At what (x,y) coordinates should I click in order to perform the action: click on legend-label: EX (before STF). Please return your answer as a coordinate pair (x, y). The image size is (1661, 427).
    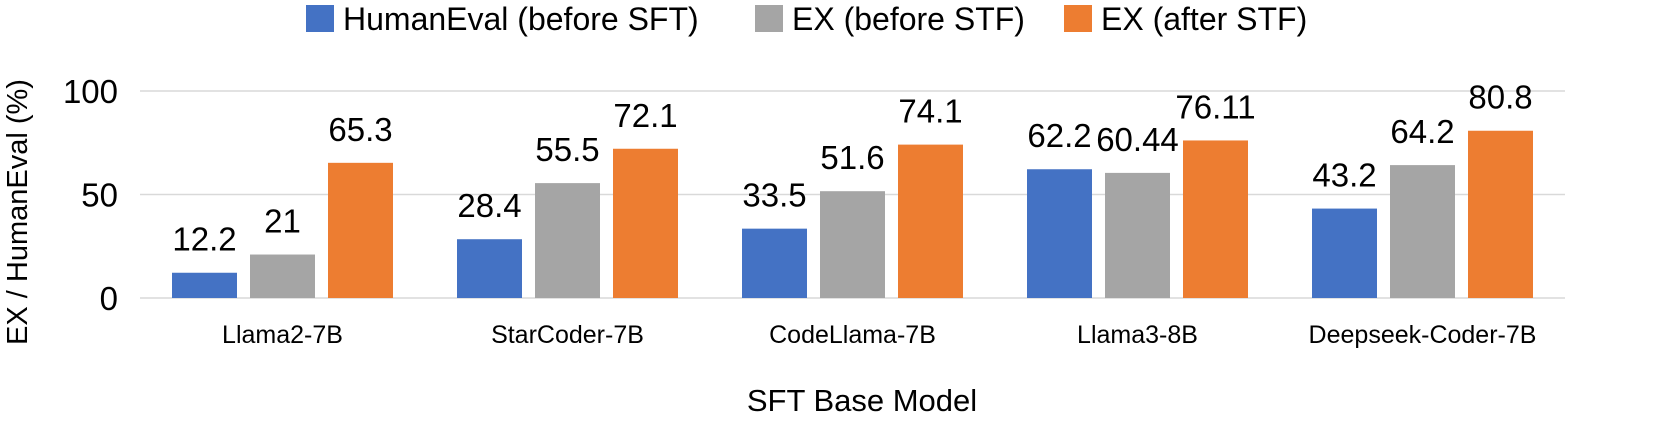
    Looking at the image, I should click on (908, 19).